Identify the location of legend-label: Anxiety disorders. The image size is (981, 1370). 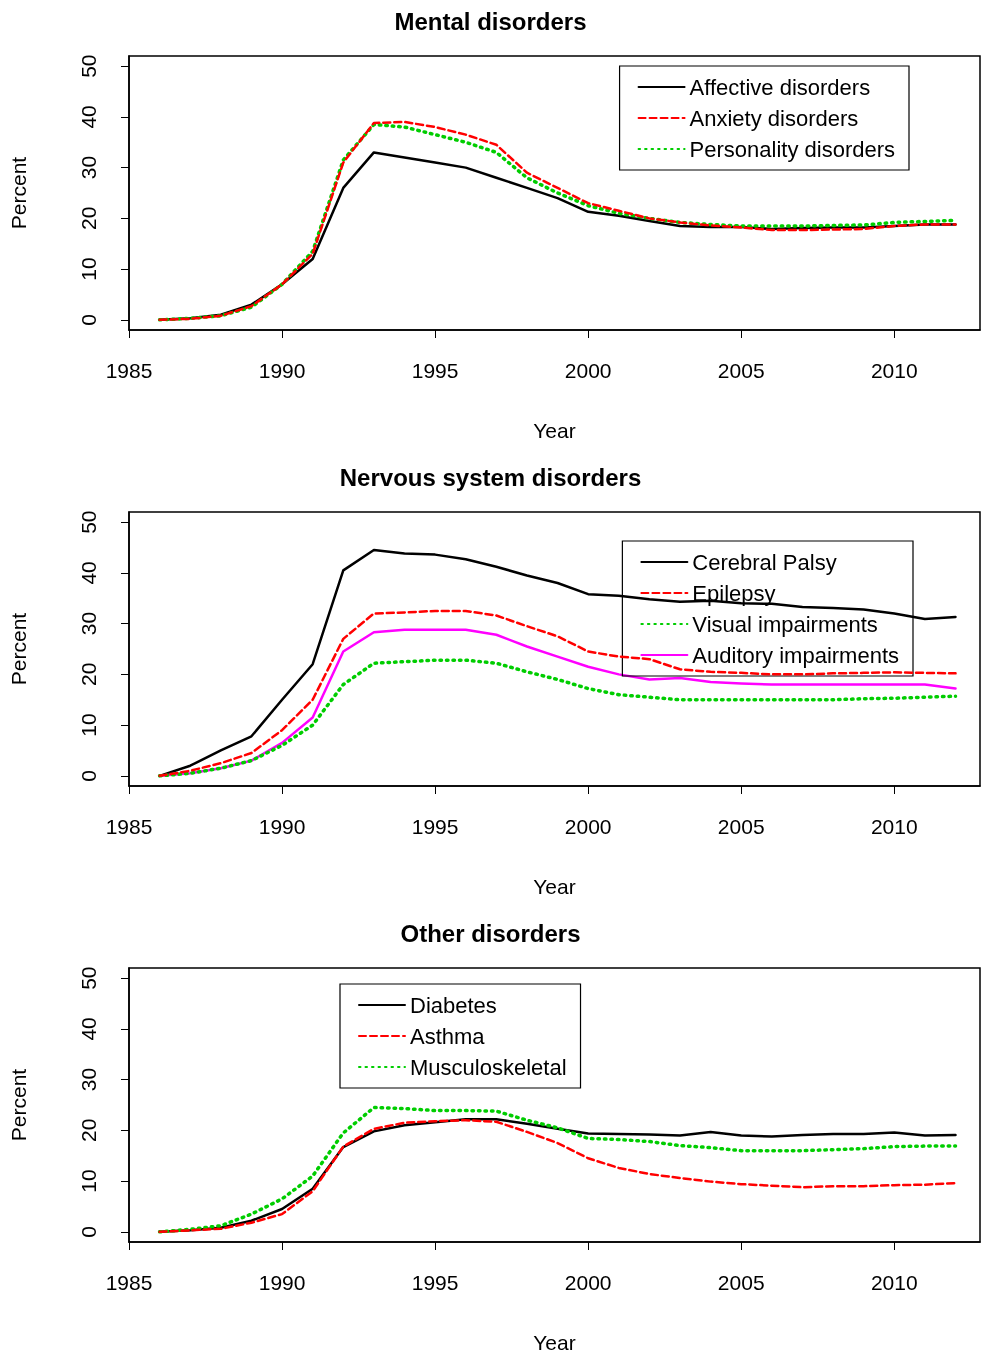
(774, 118).